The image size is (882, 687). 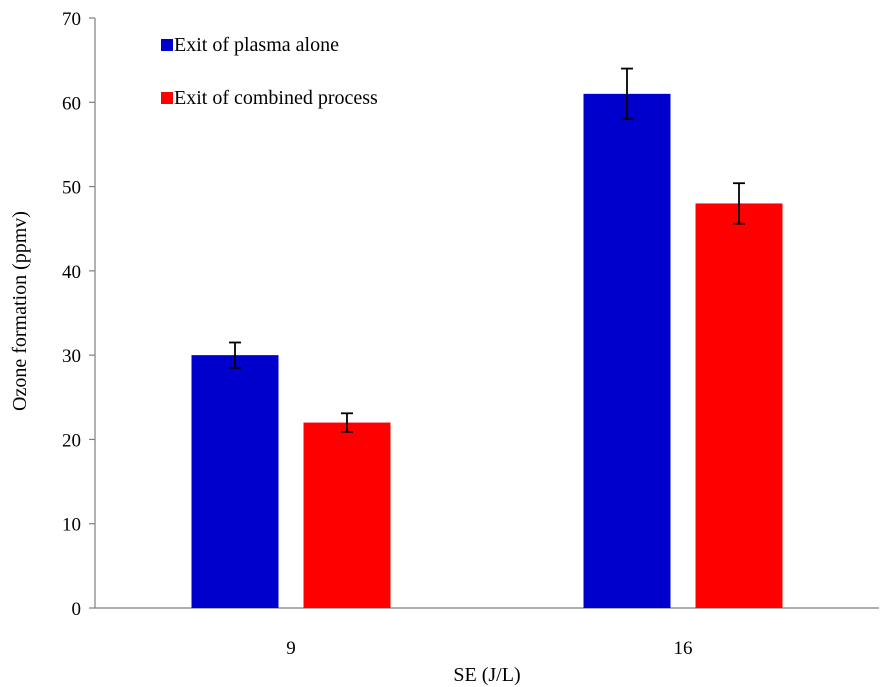 I want to click on y-tick-label: 20, so click(x=71, y=440).